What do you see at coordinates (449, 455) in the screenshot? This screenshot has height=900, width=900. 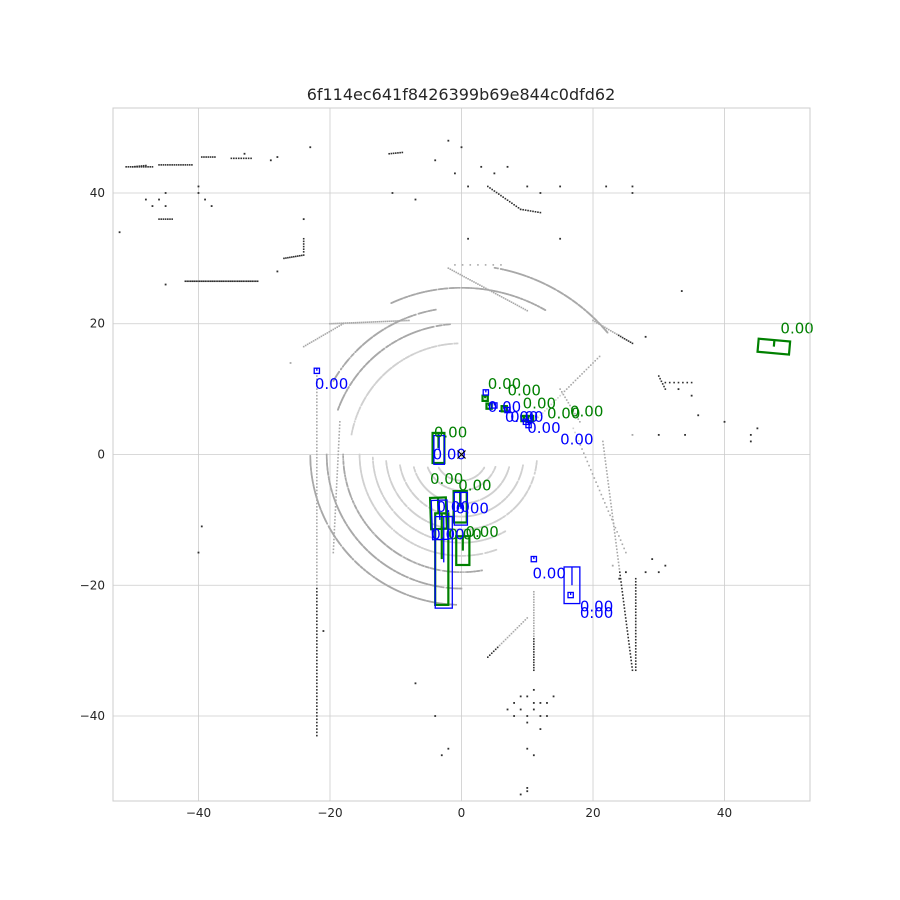 I see `prediction-box-score: 0.00` at bounding box center [449, 455].